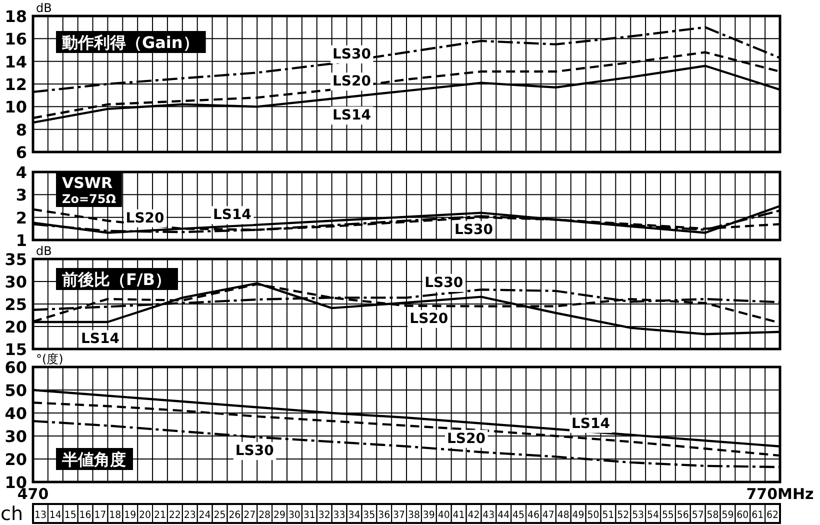 This screenshot has width=820, height=525. I want to click on x2-tick-label: 25, so click(220, 515).